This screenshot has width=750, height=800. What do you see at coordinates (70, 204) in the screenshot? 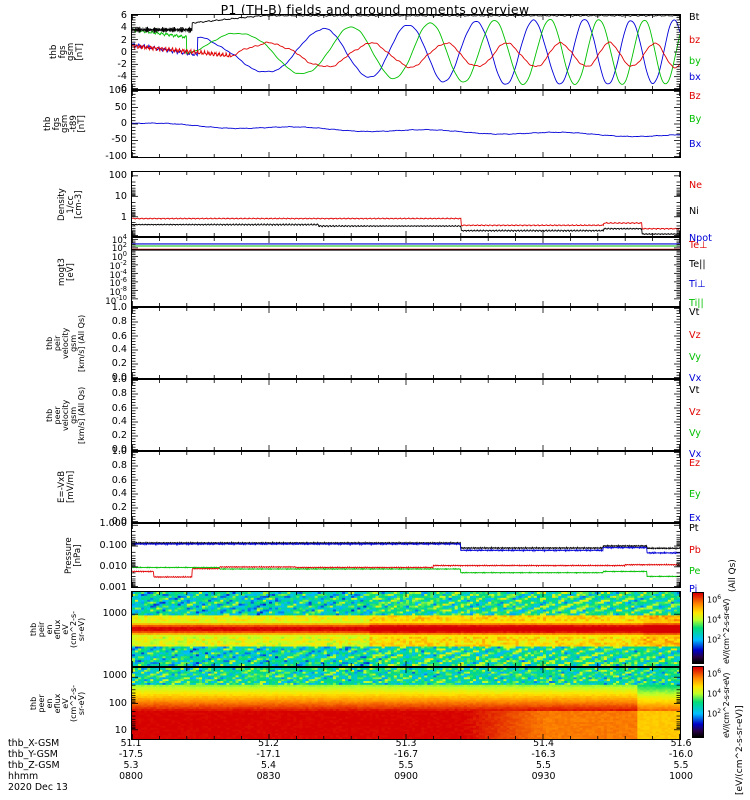
I see `y-axis-label-density: Density 1/cc [cm-3]` at bounding box center [70, 204].